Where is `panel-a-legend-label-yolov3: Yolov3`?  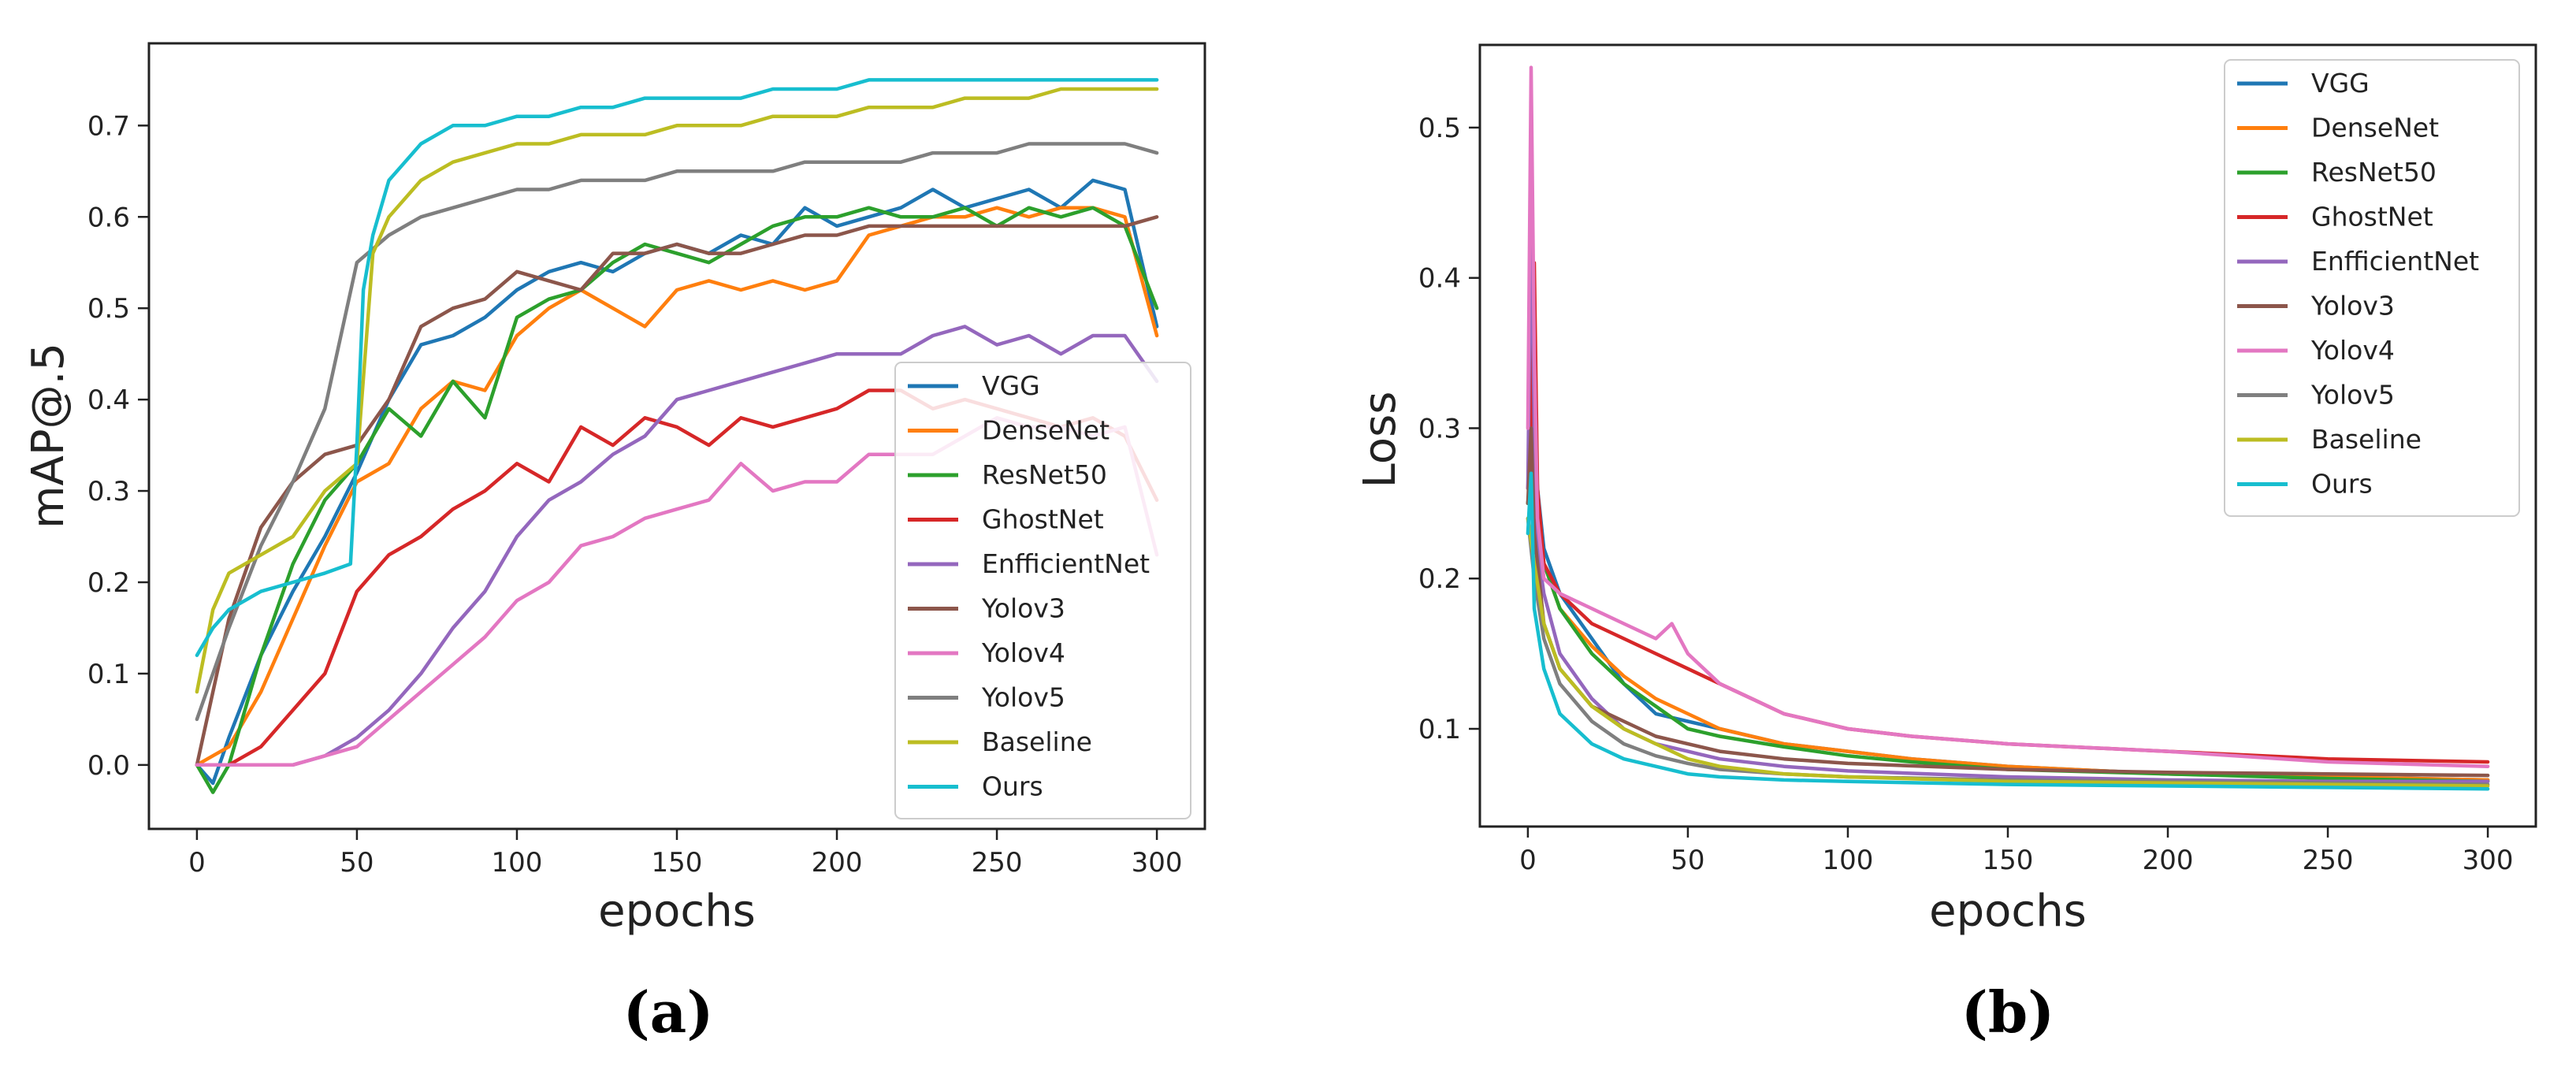
panel-a-legend-label-yolov3: Yolov3 is located at coordinates (1023, 608).